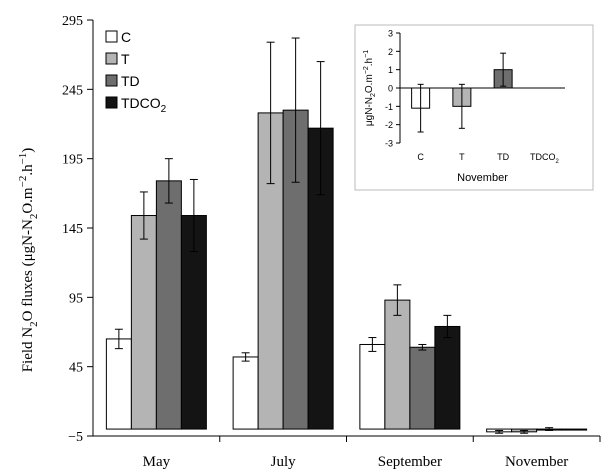 Image resolution: width=609 pixels, height=473 pixels. Describe the element at coordinates (389, 107) in the screenshot. I see `inset-y-tick-label: -1` at that location.